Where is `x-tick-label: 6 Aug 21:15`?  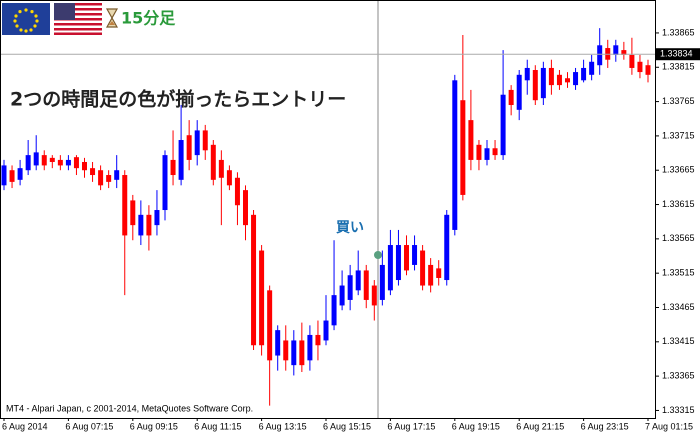
x-tick-label: 6 Aug 21:15 is located at coordinates (540, 426).